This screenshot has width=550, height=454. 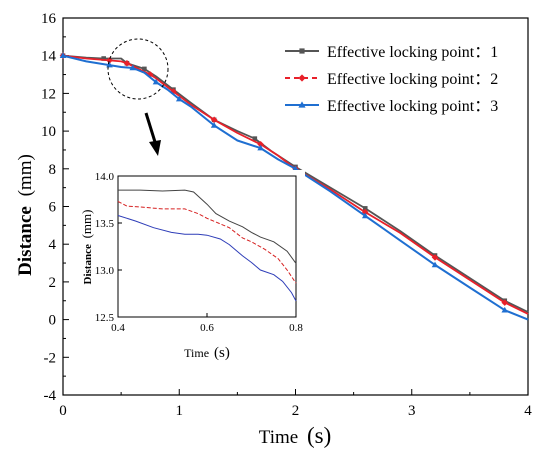 What do you see at coordinates (105, 224) in the screenshot?
I see `inset-y-tick-label: 13.5` at bounding box center [105, 224].